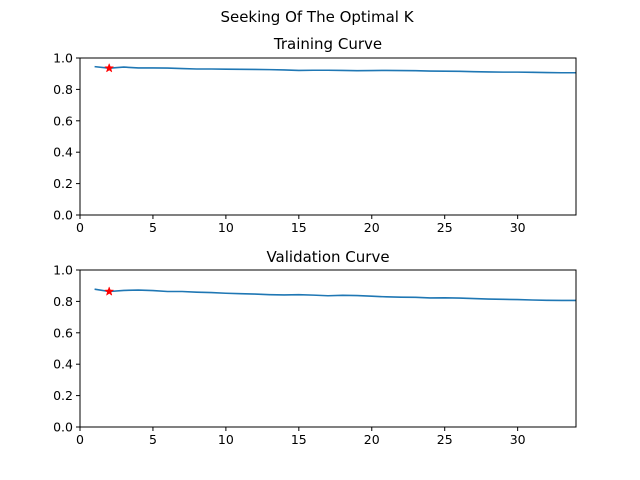 This screenshot has width=640, height=480. I want to click on validation-y-tick-label: 0.8, so click(63, 301).